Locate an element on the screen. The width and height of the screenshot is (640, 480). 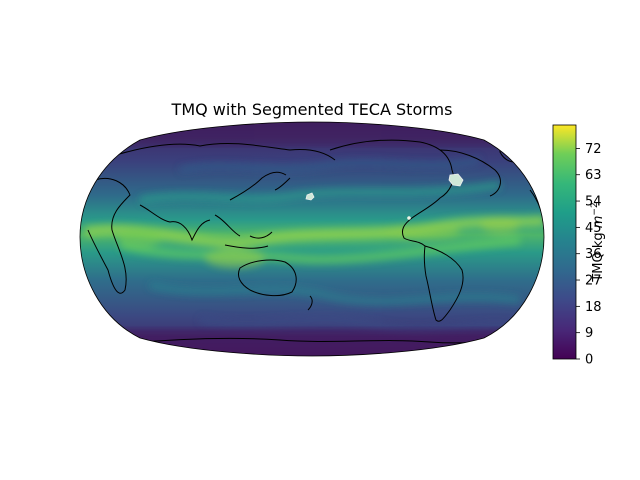
colorbar-tick-label: 36 is located at coordinates (593, 254).